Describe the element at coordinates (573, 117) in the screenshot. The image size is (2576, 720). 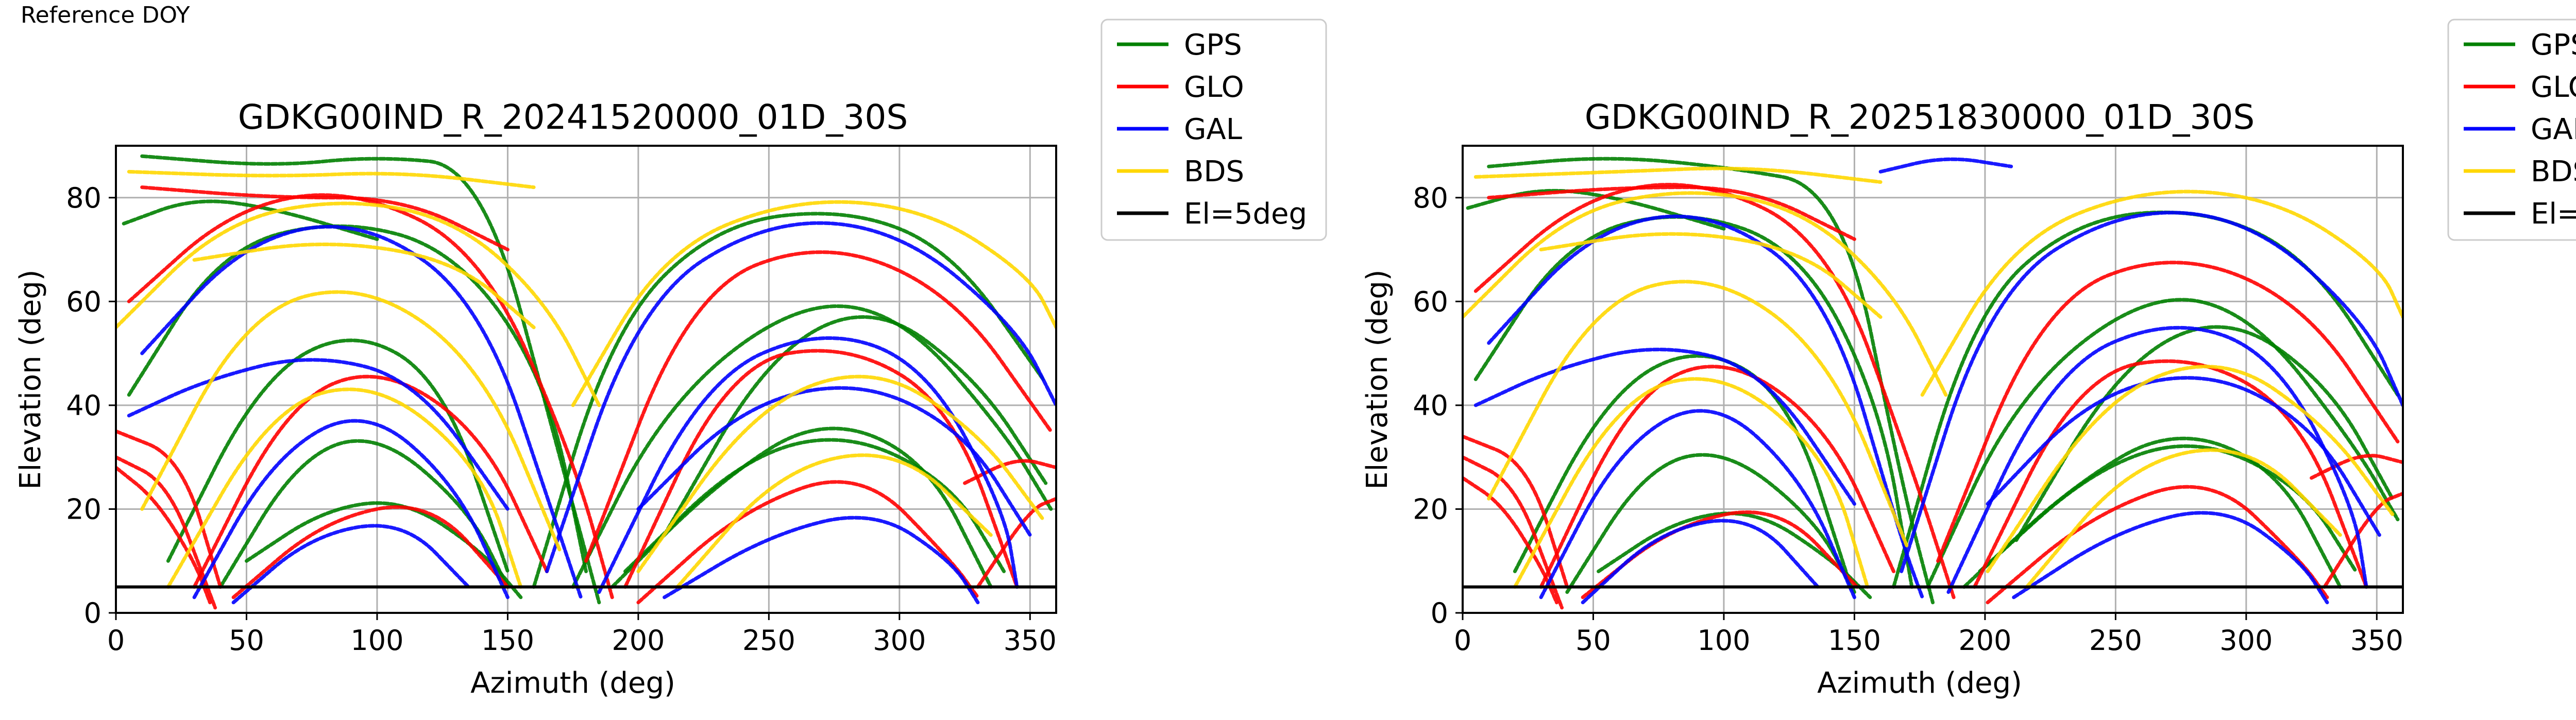
I see `chart-title: GDKG00IND_R_20241520000_01D_30S` at that location.